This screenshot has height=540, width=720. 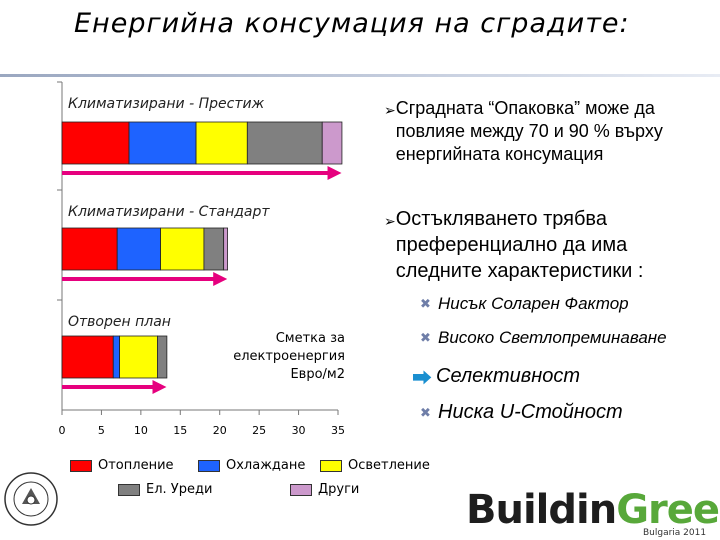 I want to click on legend-label-cooling: Охлаждане, so click(x=266, y=465).